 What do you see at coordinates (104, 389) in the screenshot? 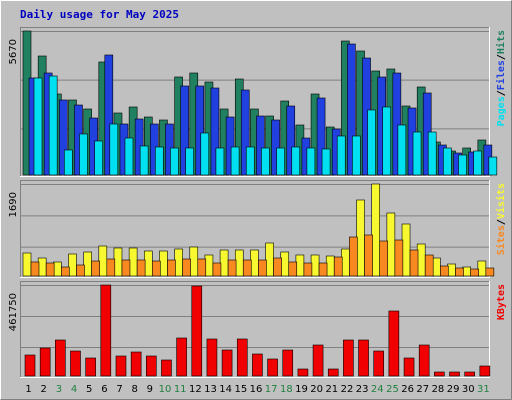
I see `x-tick-label-6: 6` at bounding box center [104, 389].